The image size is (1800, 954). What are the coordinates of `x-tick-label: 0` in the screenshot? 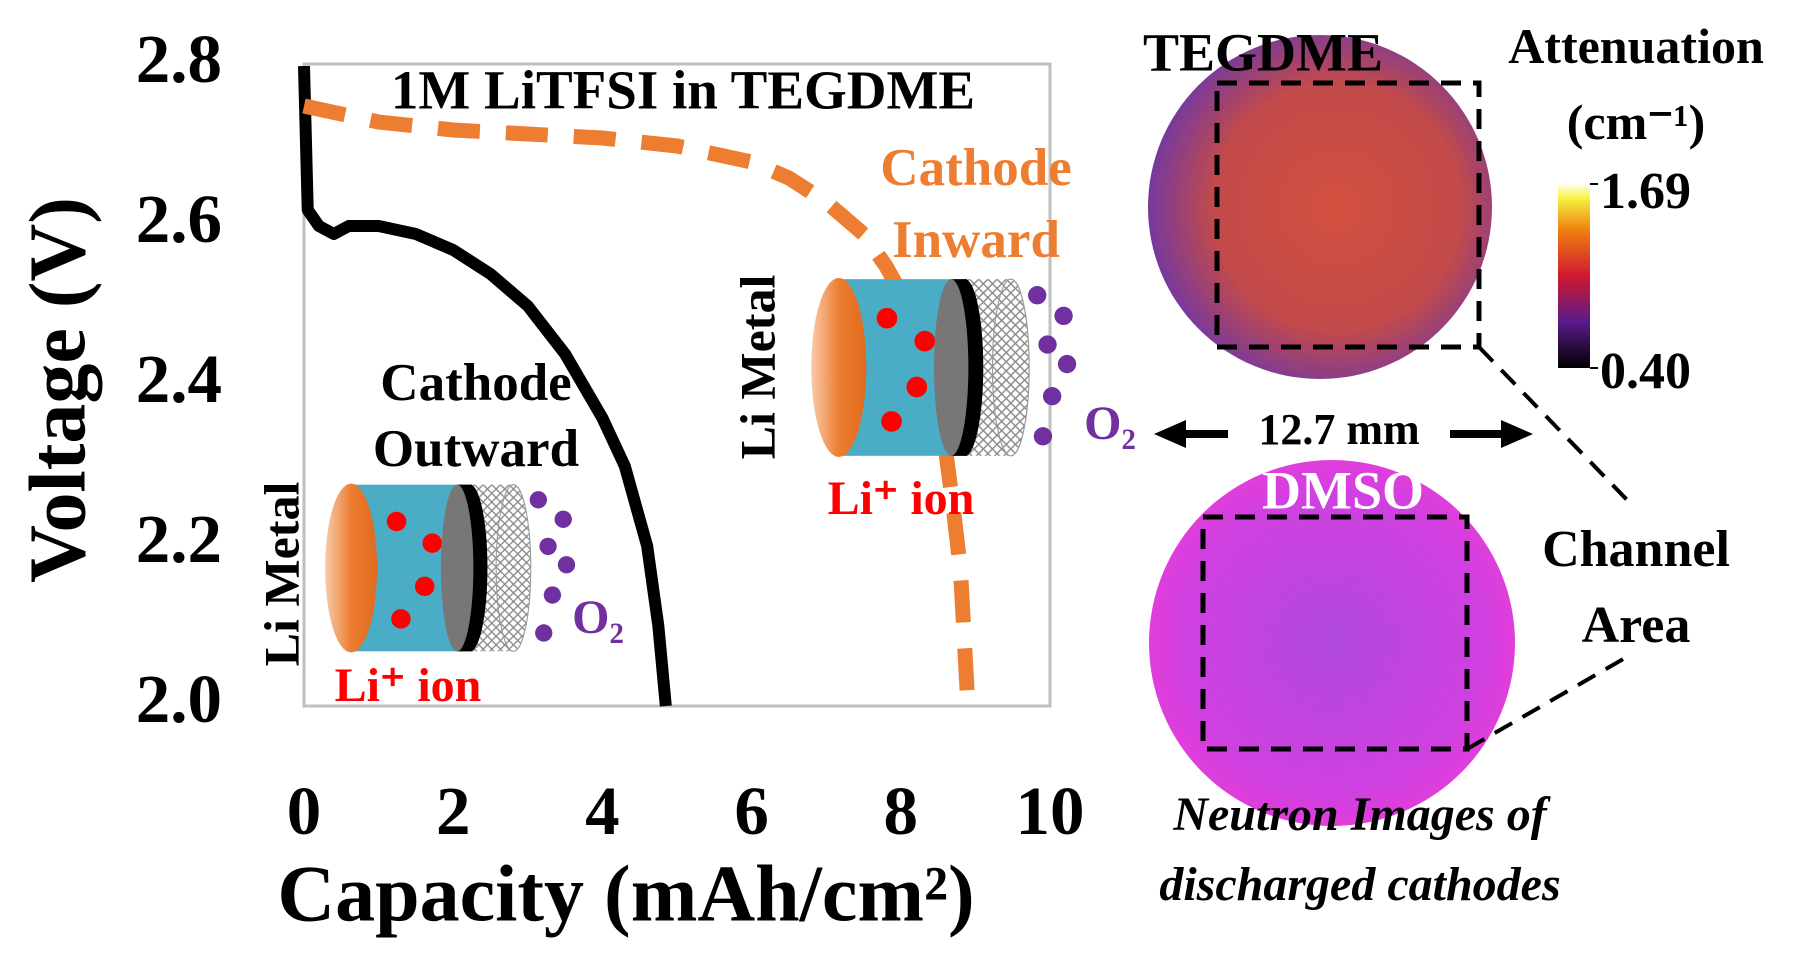 It's located at (304, 811).